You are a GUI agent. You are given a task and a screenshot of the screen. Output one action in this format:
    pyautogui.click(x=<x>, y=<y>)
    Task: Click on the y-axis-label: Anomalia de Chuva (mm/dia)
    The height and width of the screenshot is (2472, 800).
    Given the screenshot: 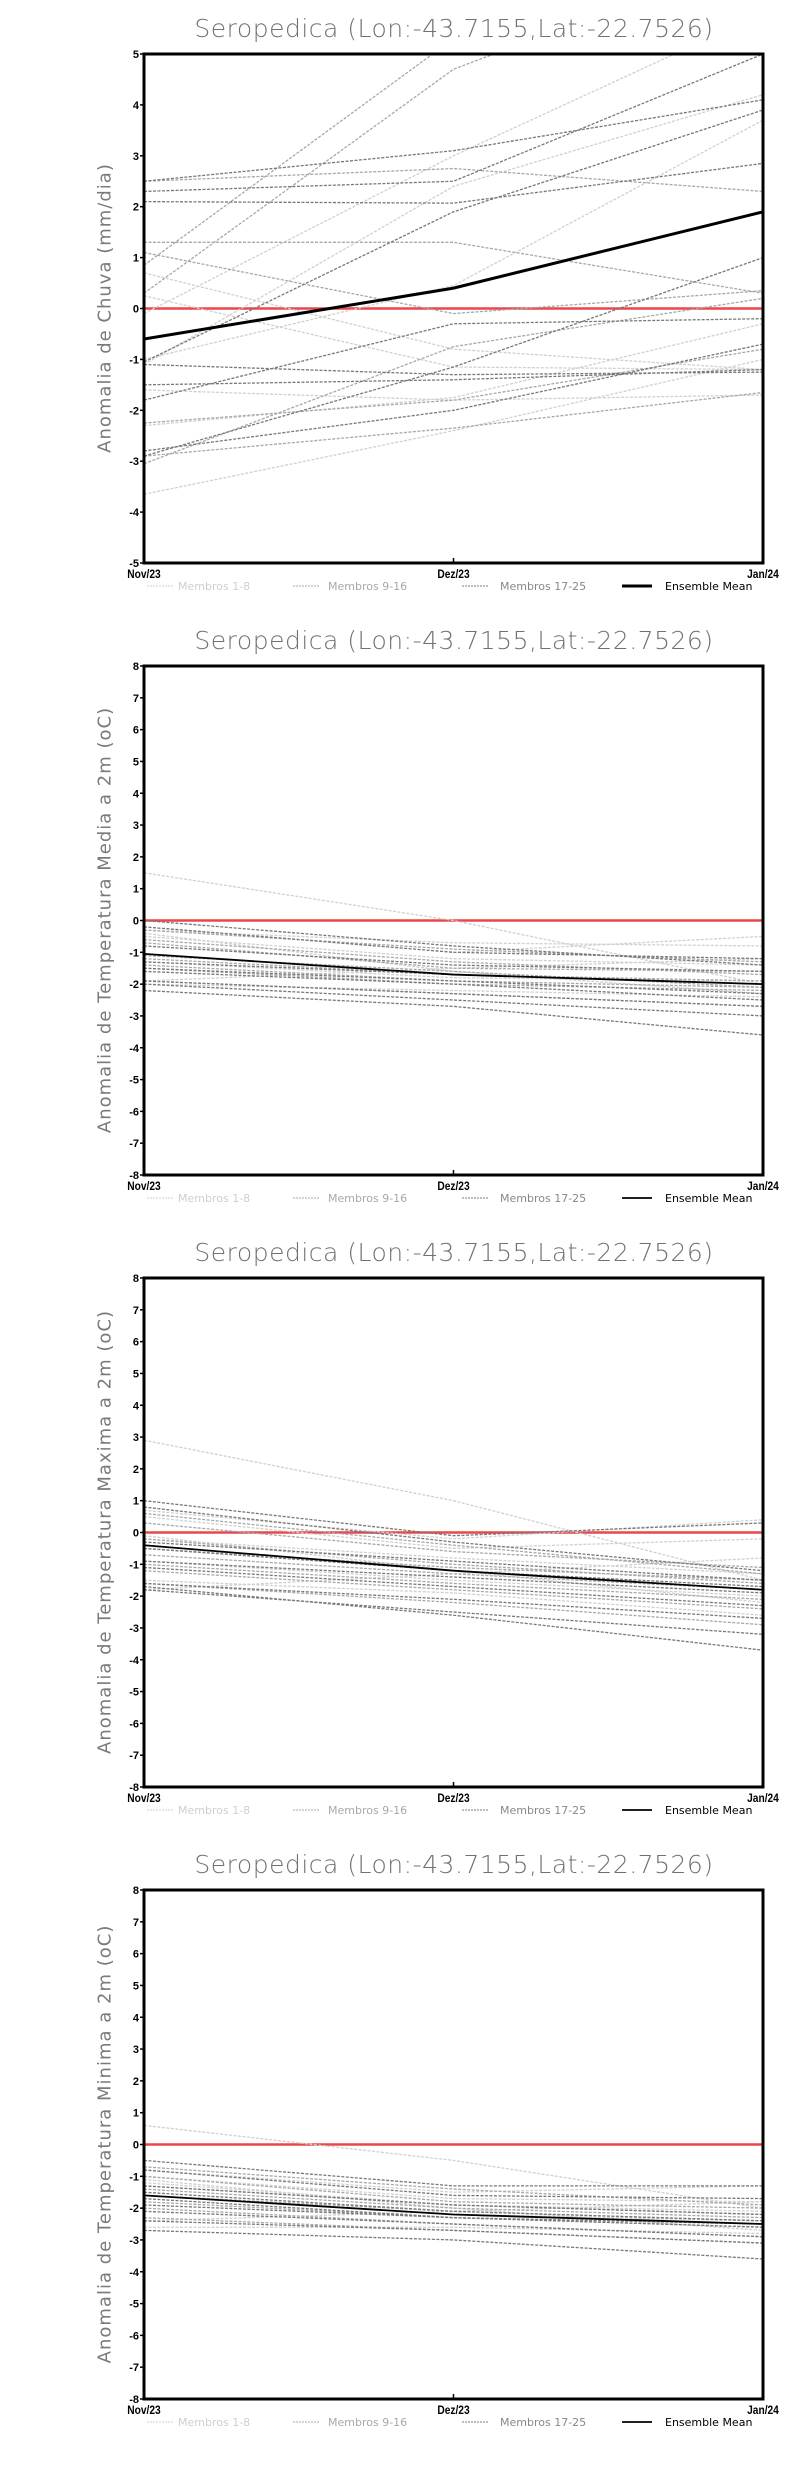 What is the action you would take?
    pyautogui.click(x=105, y=308)
    